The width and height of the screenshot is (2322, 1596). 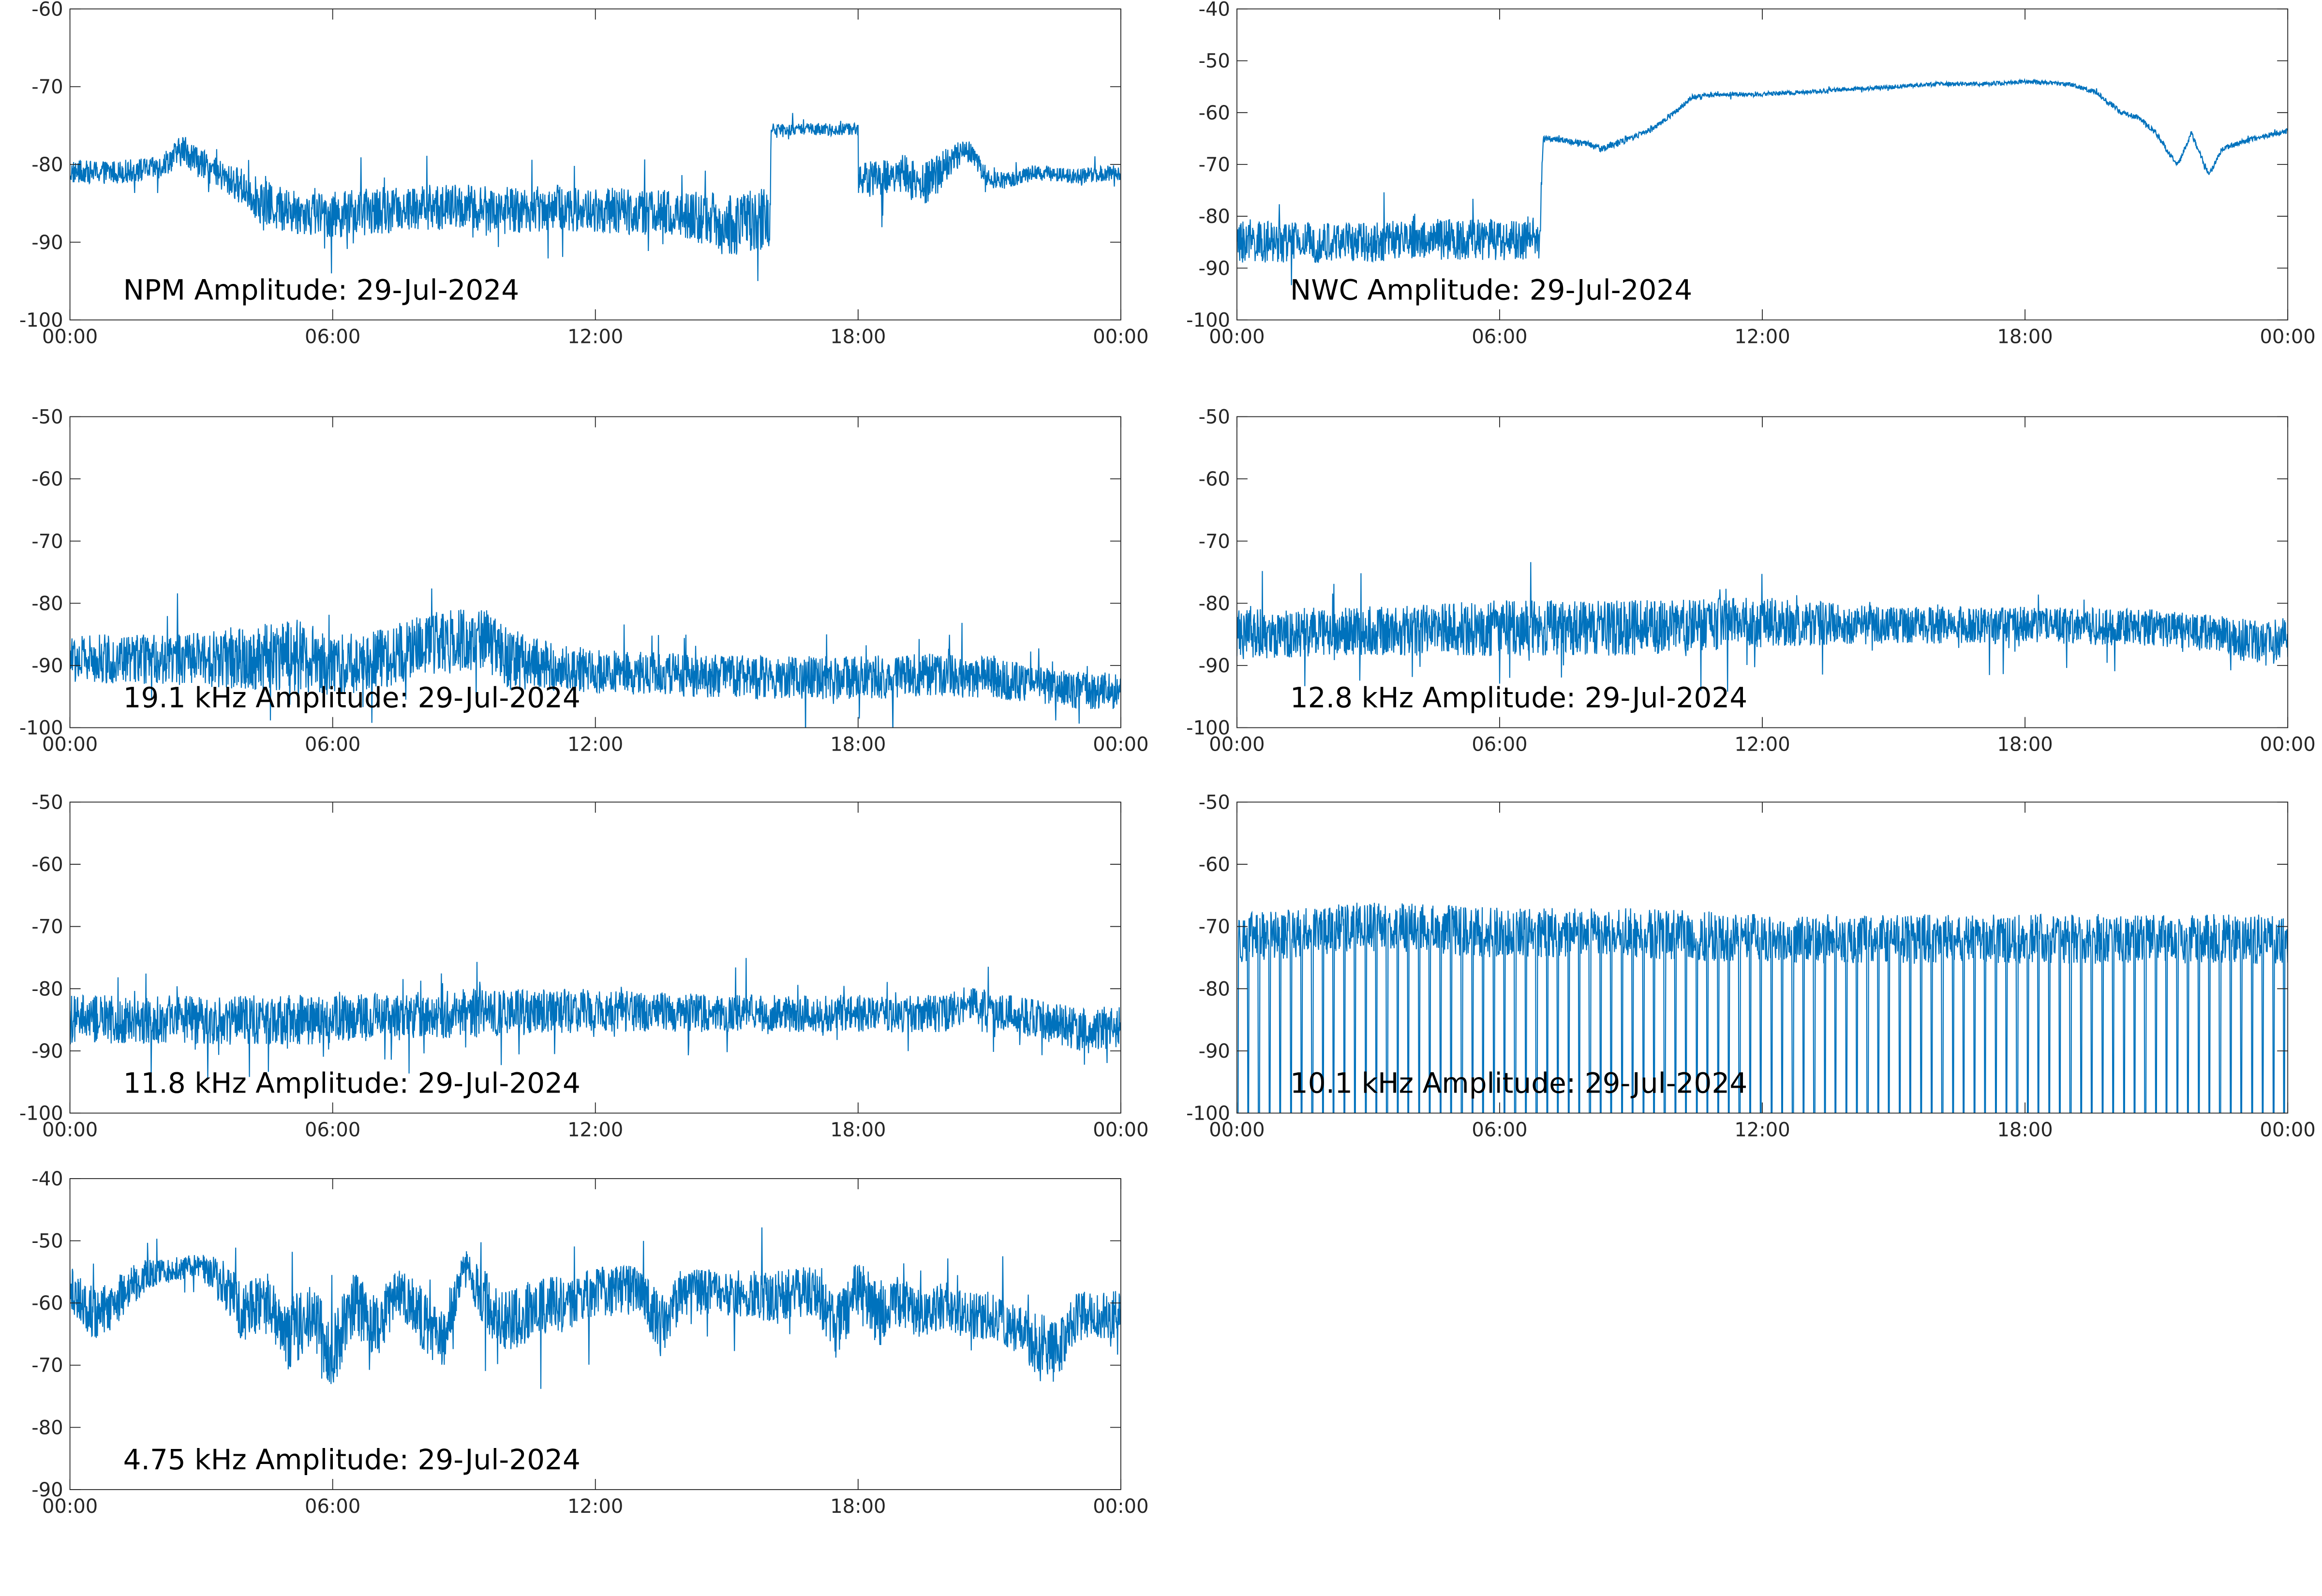 I want to click on panel-annotation: 11.8 kHz Amplitude: 29-Jul-2024, so click(x=351, y=1083).